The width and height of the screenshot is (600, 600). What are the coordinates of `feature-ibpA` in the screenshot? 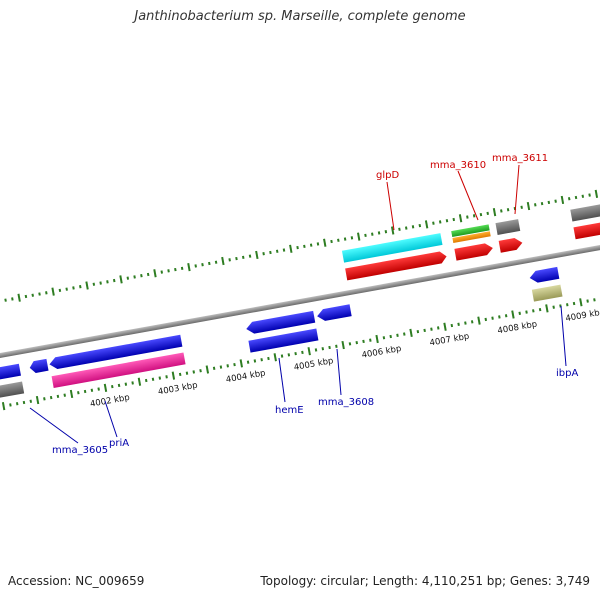 It's located at (547, 293).